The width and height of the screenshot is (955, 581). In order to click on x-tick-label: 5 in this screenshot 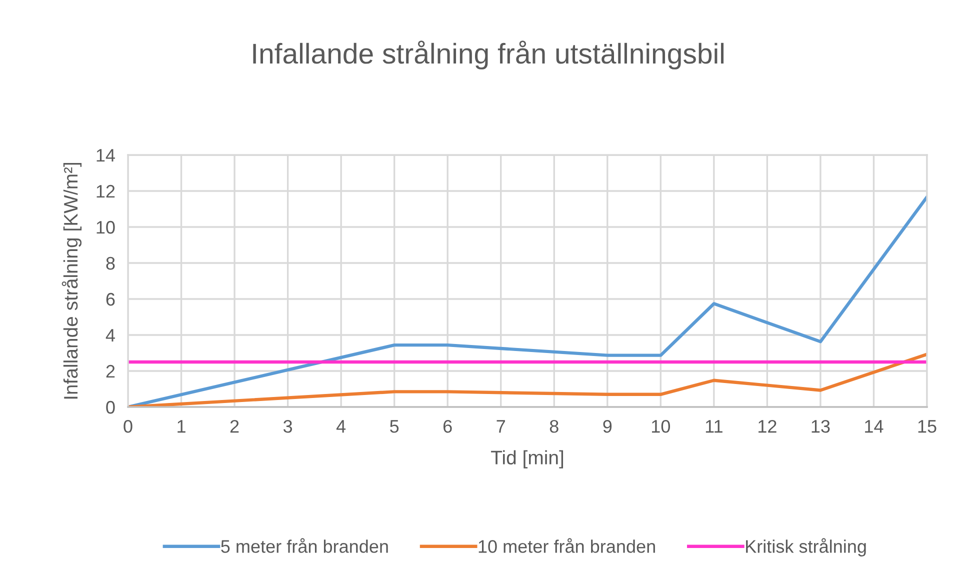, I will do `click(394, 426)`.